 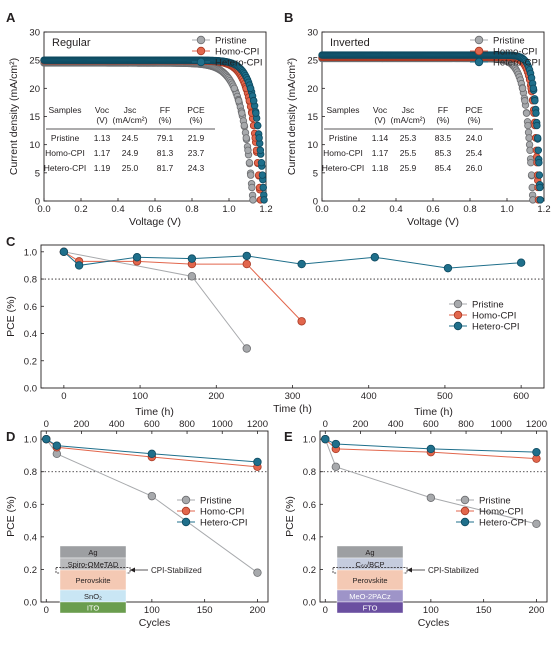 What do you see at coordinates (370, 596) in the screenshot?
I see `stack-layer-label: MeO-2PACz` at bounding box center [370, 596].